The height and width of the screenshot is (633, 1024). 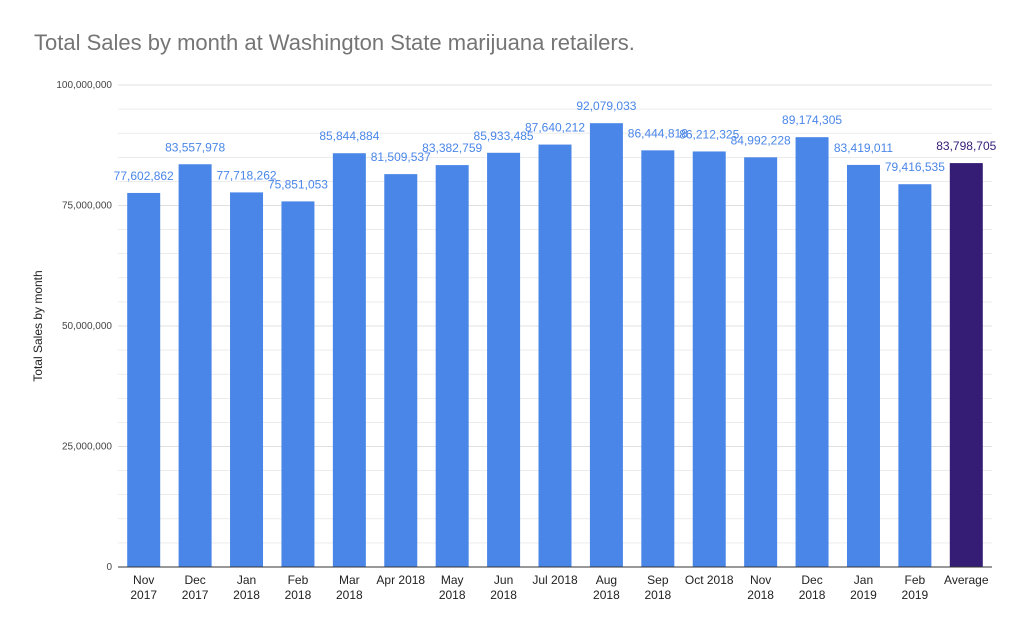 What do you see at coordinates (401, 157) in the screenshot?
I see `data-label: 81,509,537` at bounding box center [401, 157].